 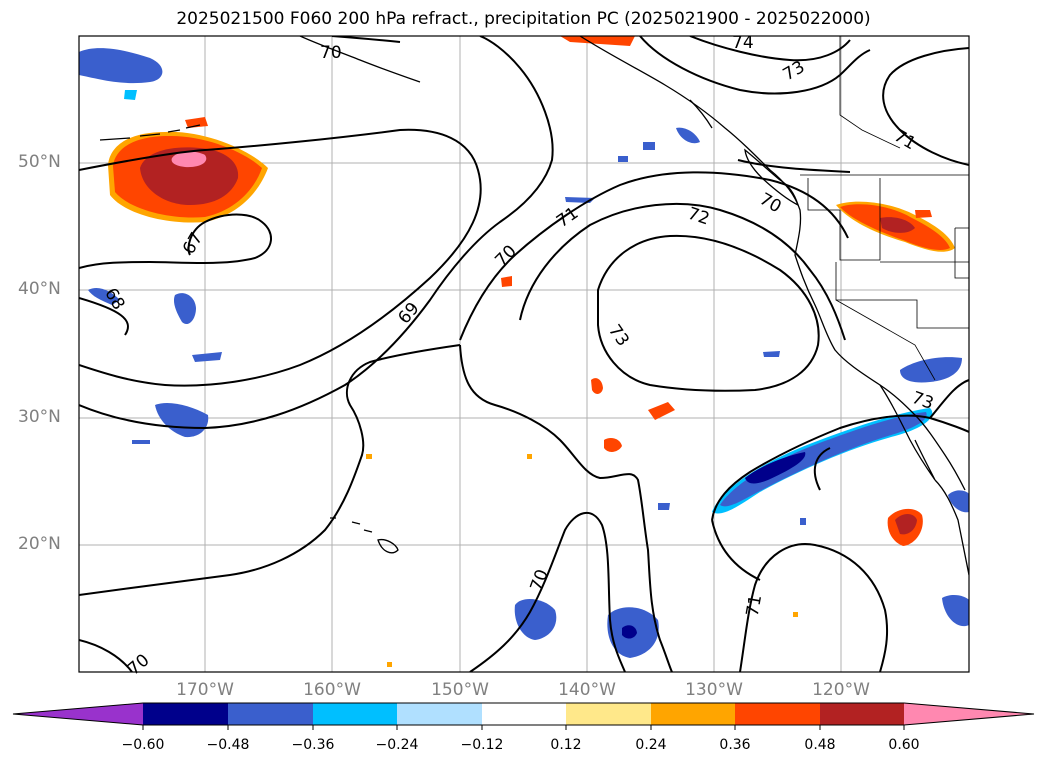 I want to click on colorbar-tick-label: −0.60, so click(x=143, y=745).